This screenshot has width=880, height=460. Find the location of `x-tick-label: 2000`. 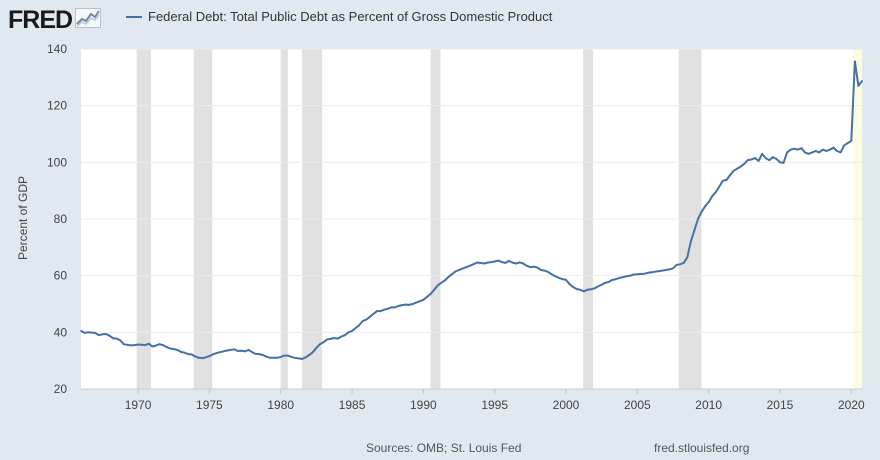

x-tick-label: 2000 is located at coordinates (566, 405).